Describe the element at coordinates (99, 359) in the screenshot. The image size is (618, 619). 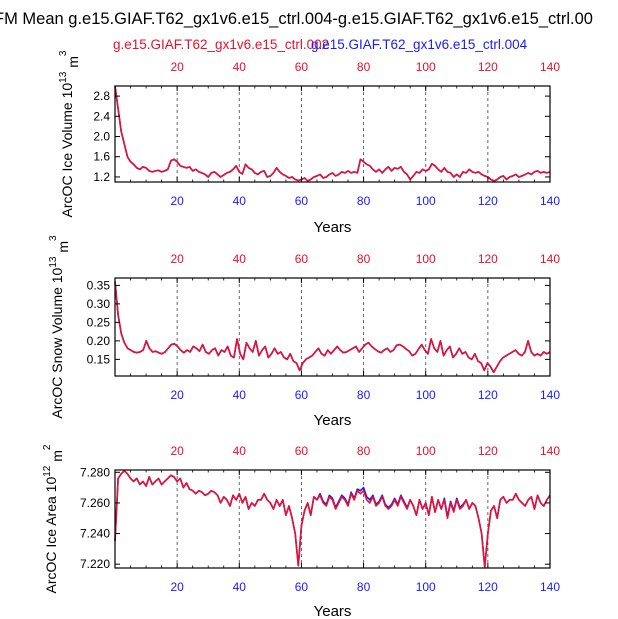
I see `ytick-label: 0.15` at that location.